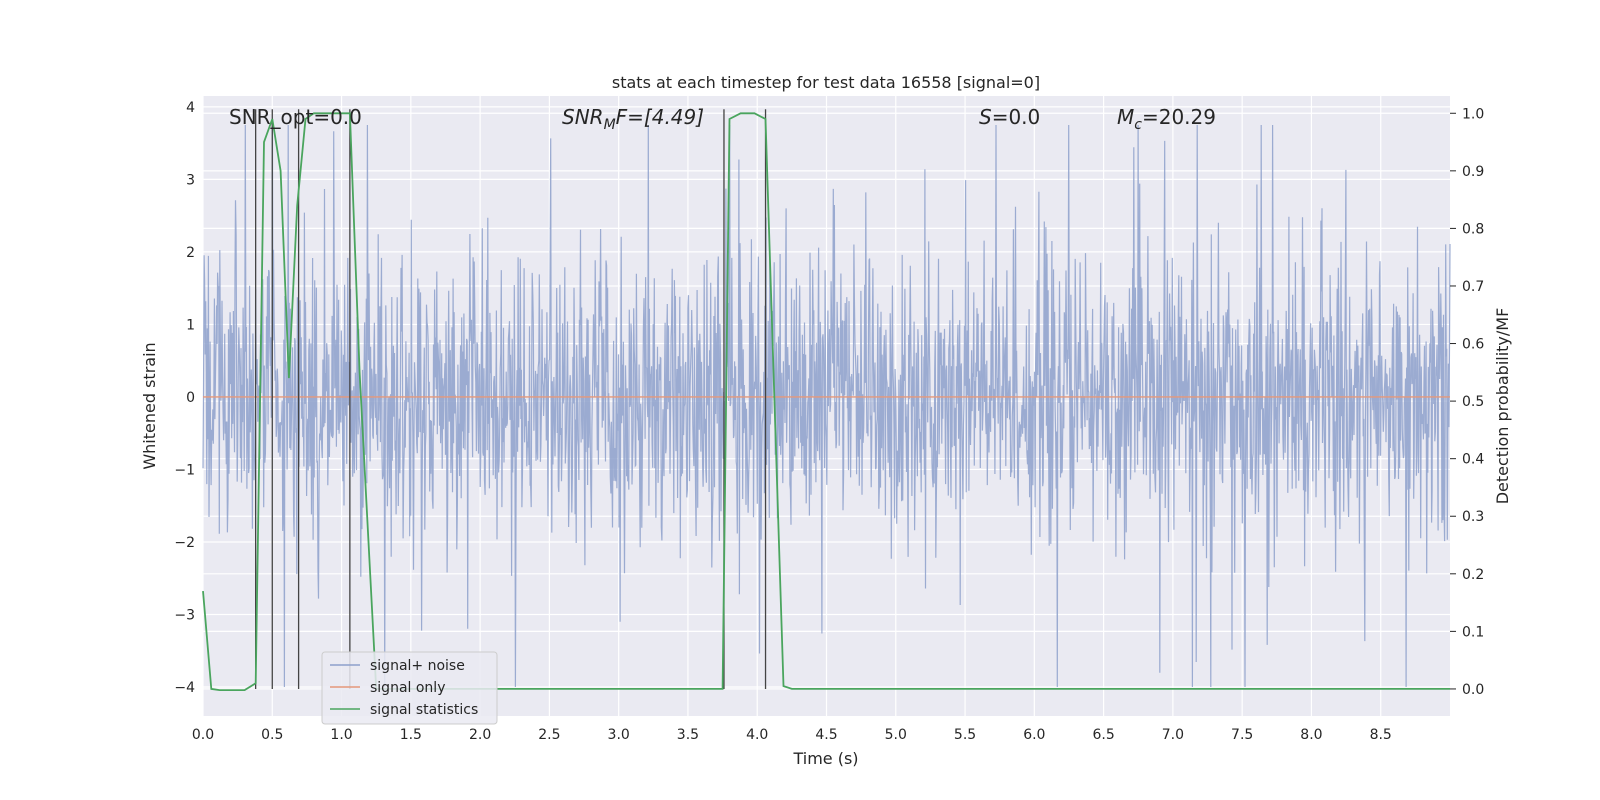  What do you see at coordinates (1473, 402) in the screenshot?
I see `y2-tick-label: 0.5` at bounding box center [1473, 402].